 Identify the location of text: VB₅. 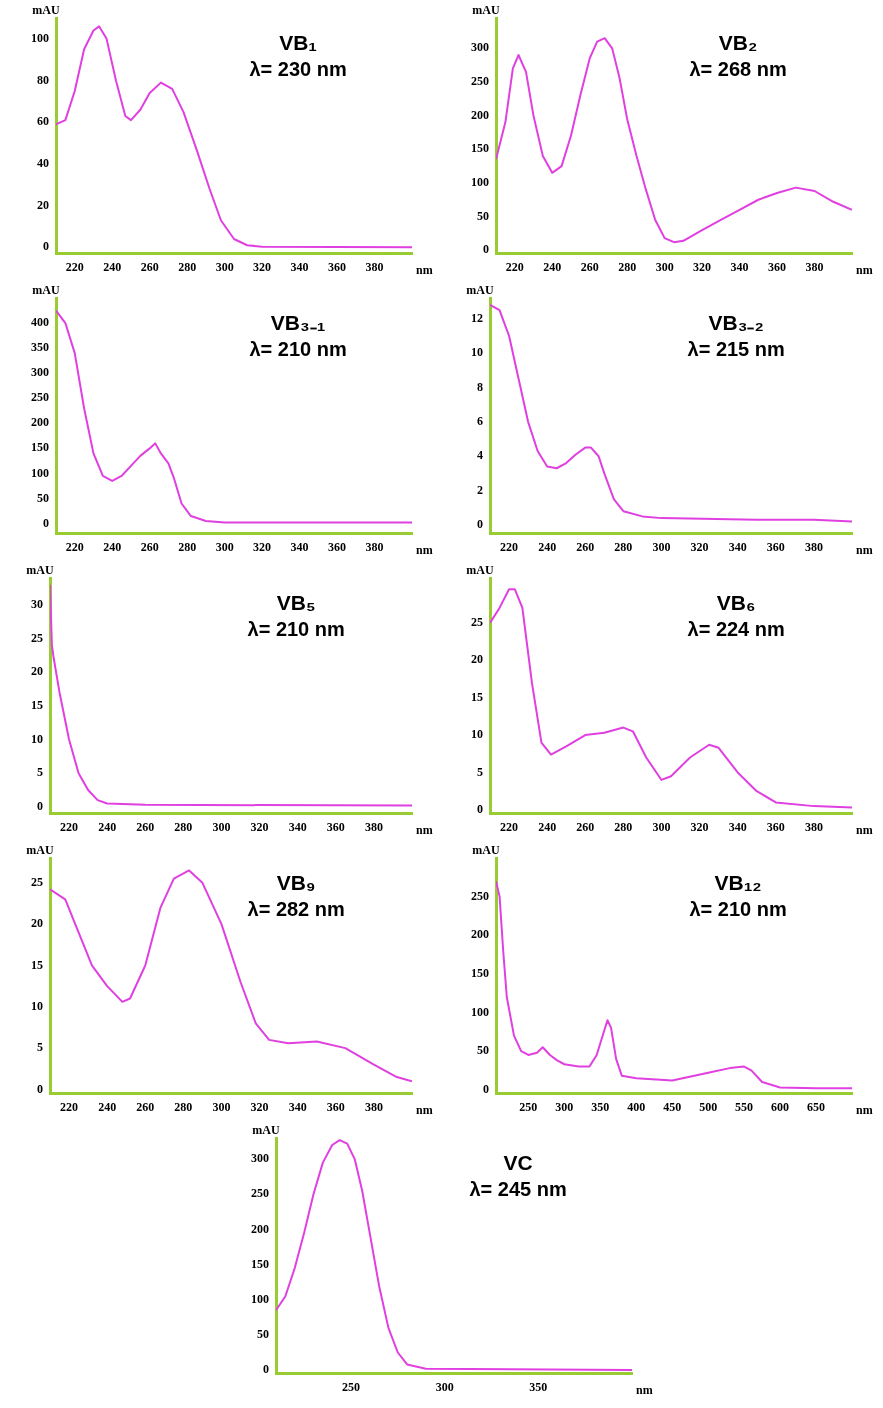
(296, 602).